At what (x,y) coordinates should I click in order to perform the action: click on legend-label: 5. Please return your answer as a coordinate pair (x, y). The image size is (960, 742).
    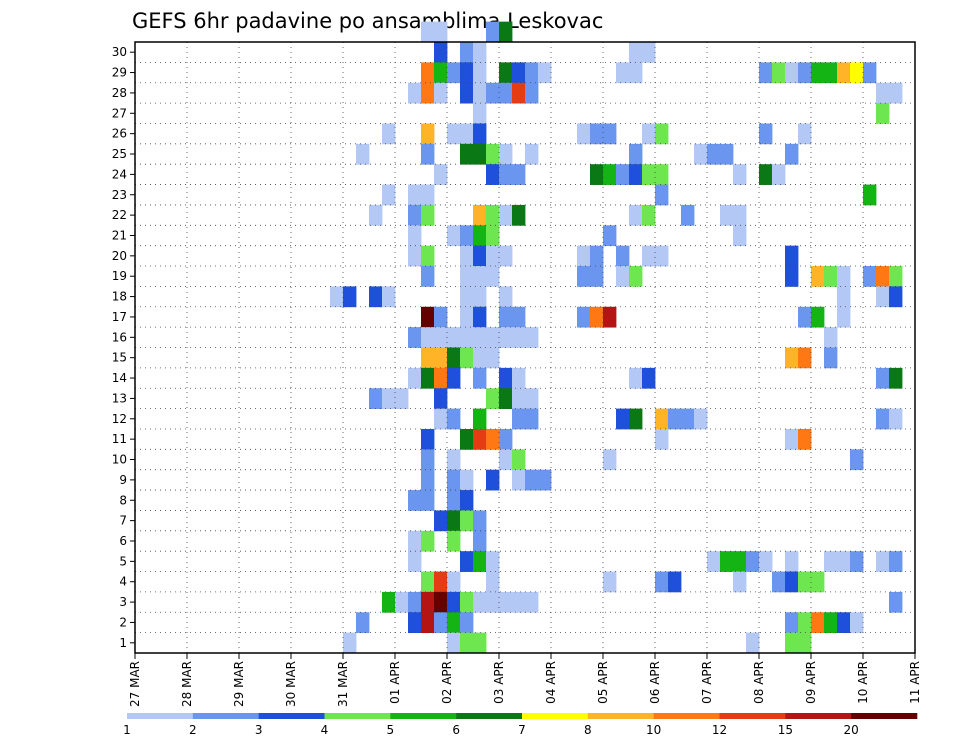
    Looking at the image, I should click on (391, 730).